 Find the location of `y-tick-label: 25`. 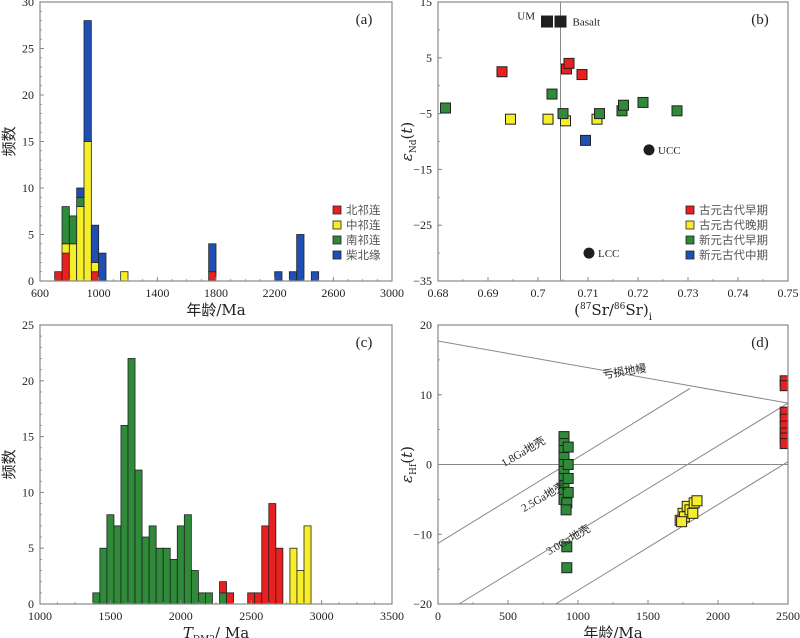

y-tick-label: 25 is located at coordinates (28, 49).